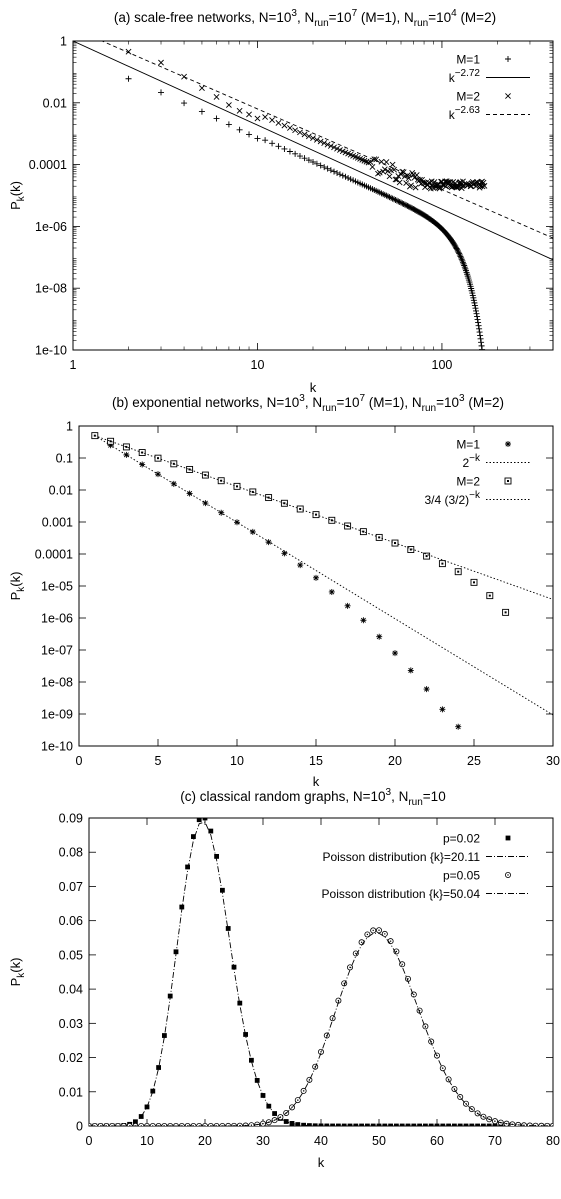 This screenshot has height=1199, width=561. Describe the element at coordinates (158, 761) in the screenshot. I see `x-tick-label: 5` at that location.